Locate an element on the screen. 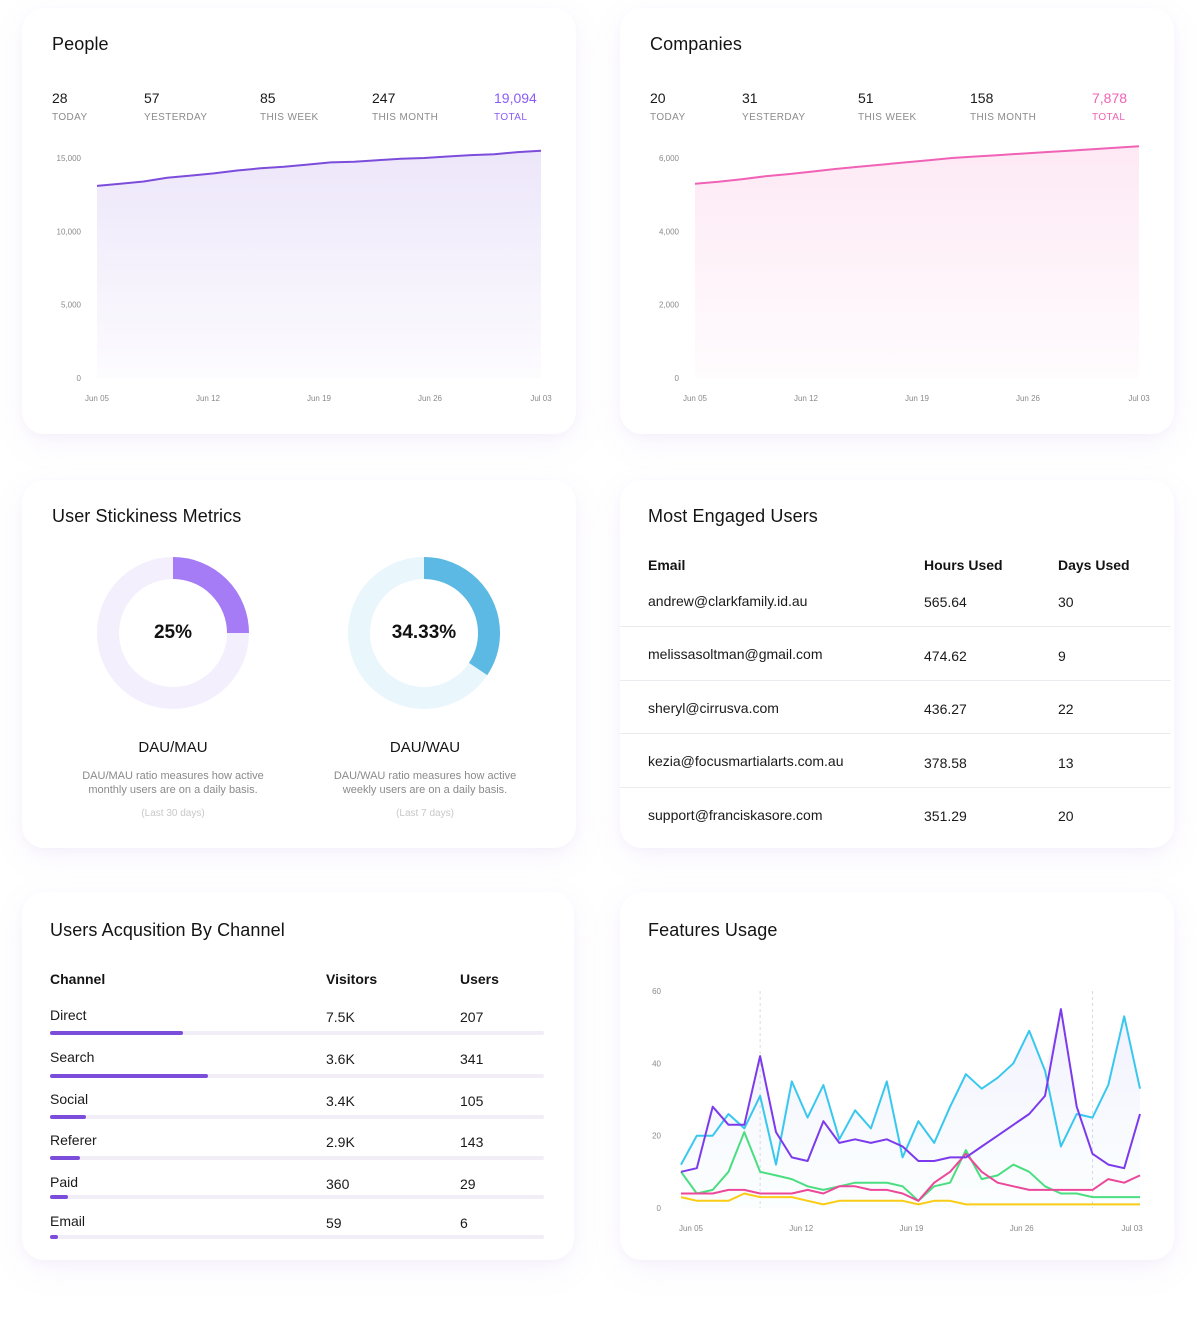 The height and width of the screenshot is (1324, 1196). engaged-users-title: Most Engaged Users is located at coordinates (733, 516).